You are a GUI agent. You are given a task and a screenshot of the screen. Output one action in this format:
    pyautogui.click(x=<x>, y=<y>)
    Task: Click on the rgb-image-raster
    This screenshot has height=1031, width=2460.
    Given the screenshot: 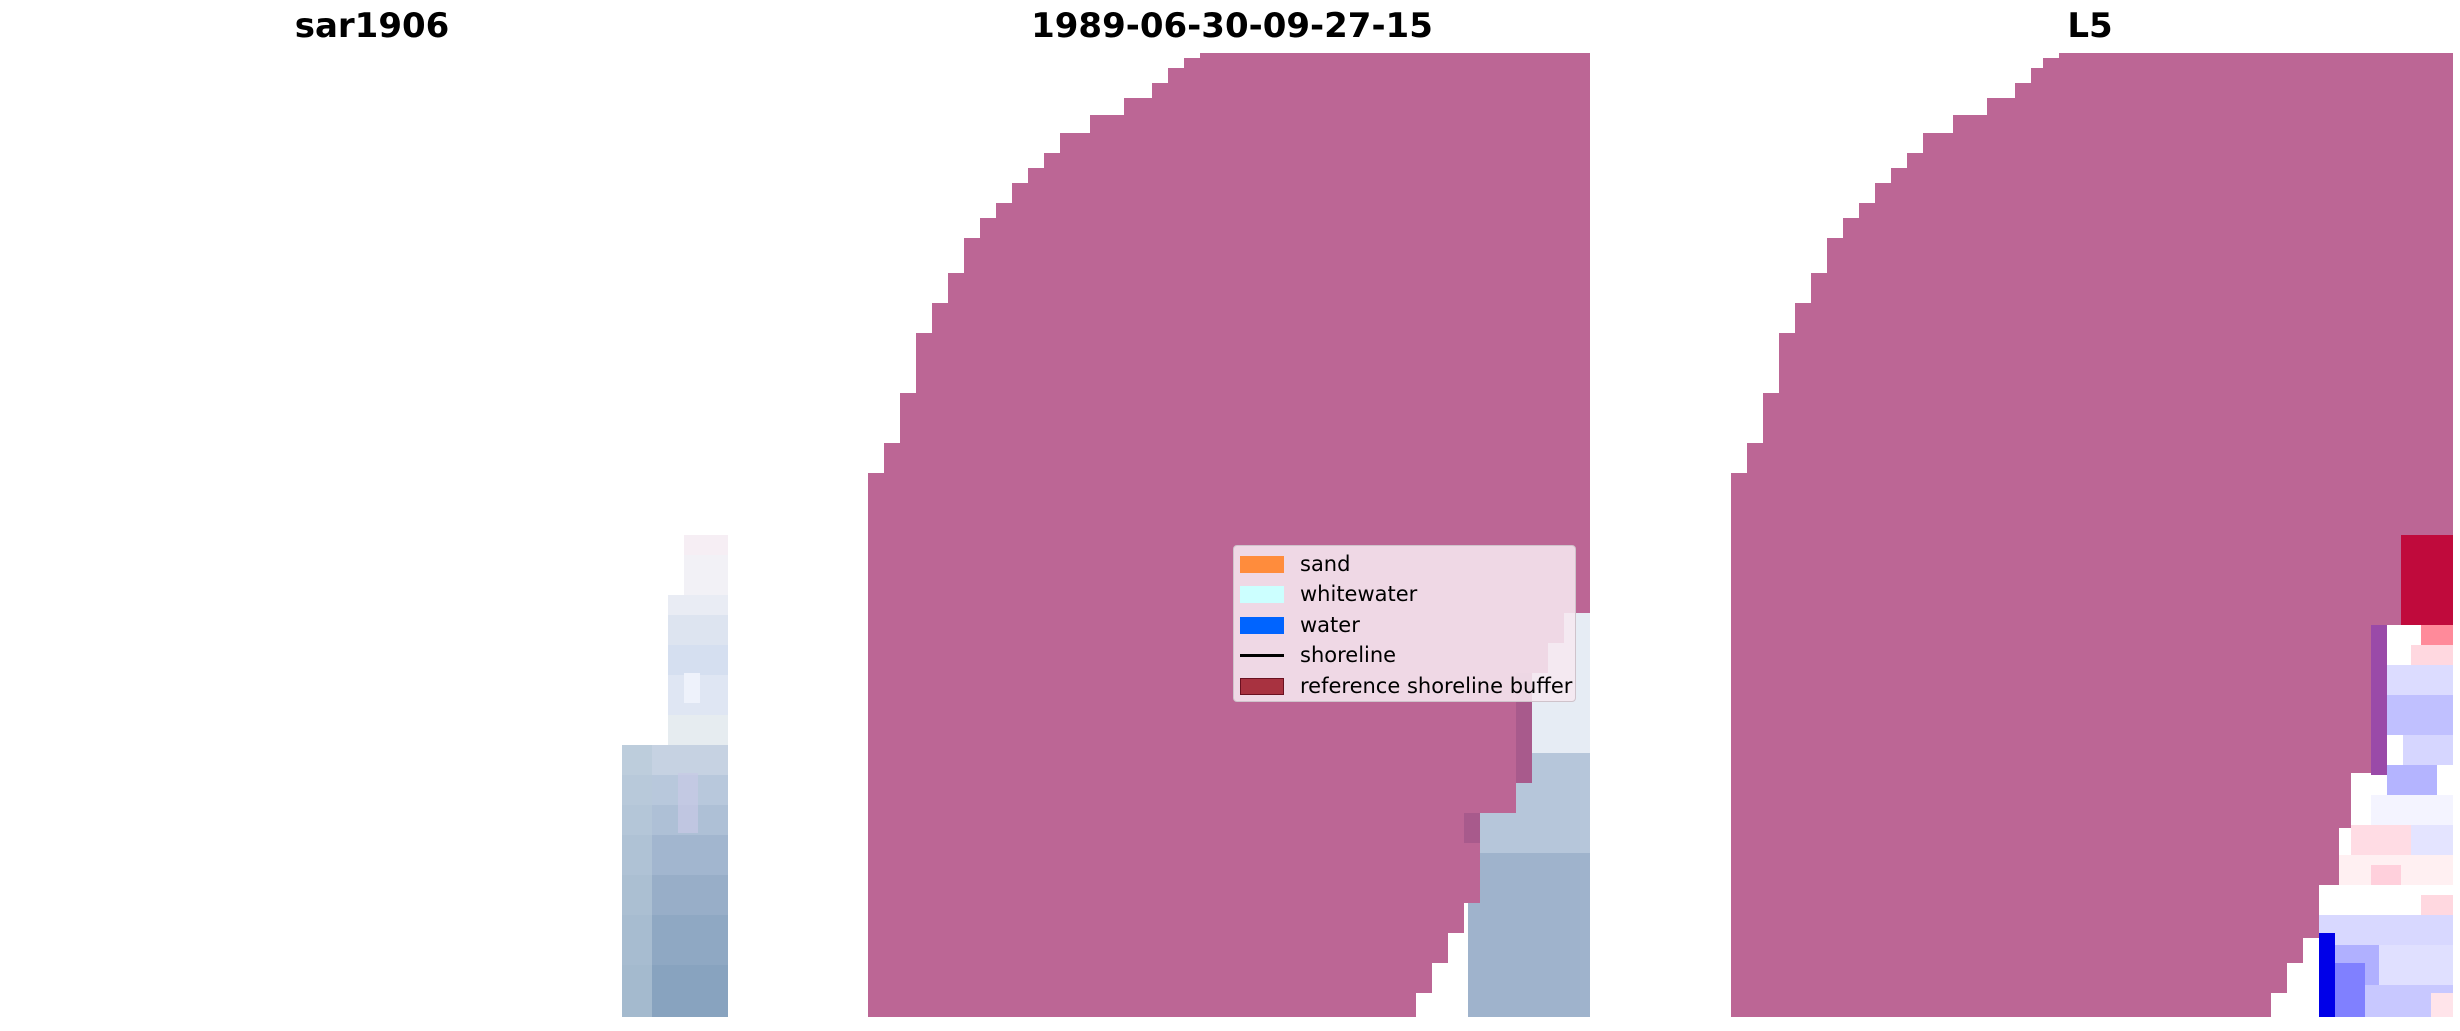 What is the action you would take?
    pyautogui.click(x=675, y=776)
    